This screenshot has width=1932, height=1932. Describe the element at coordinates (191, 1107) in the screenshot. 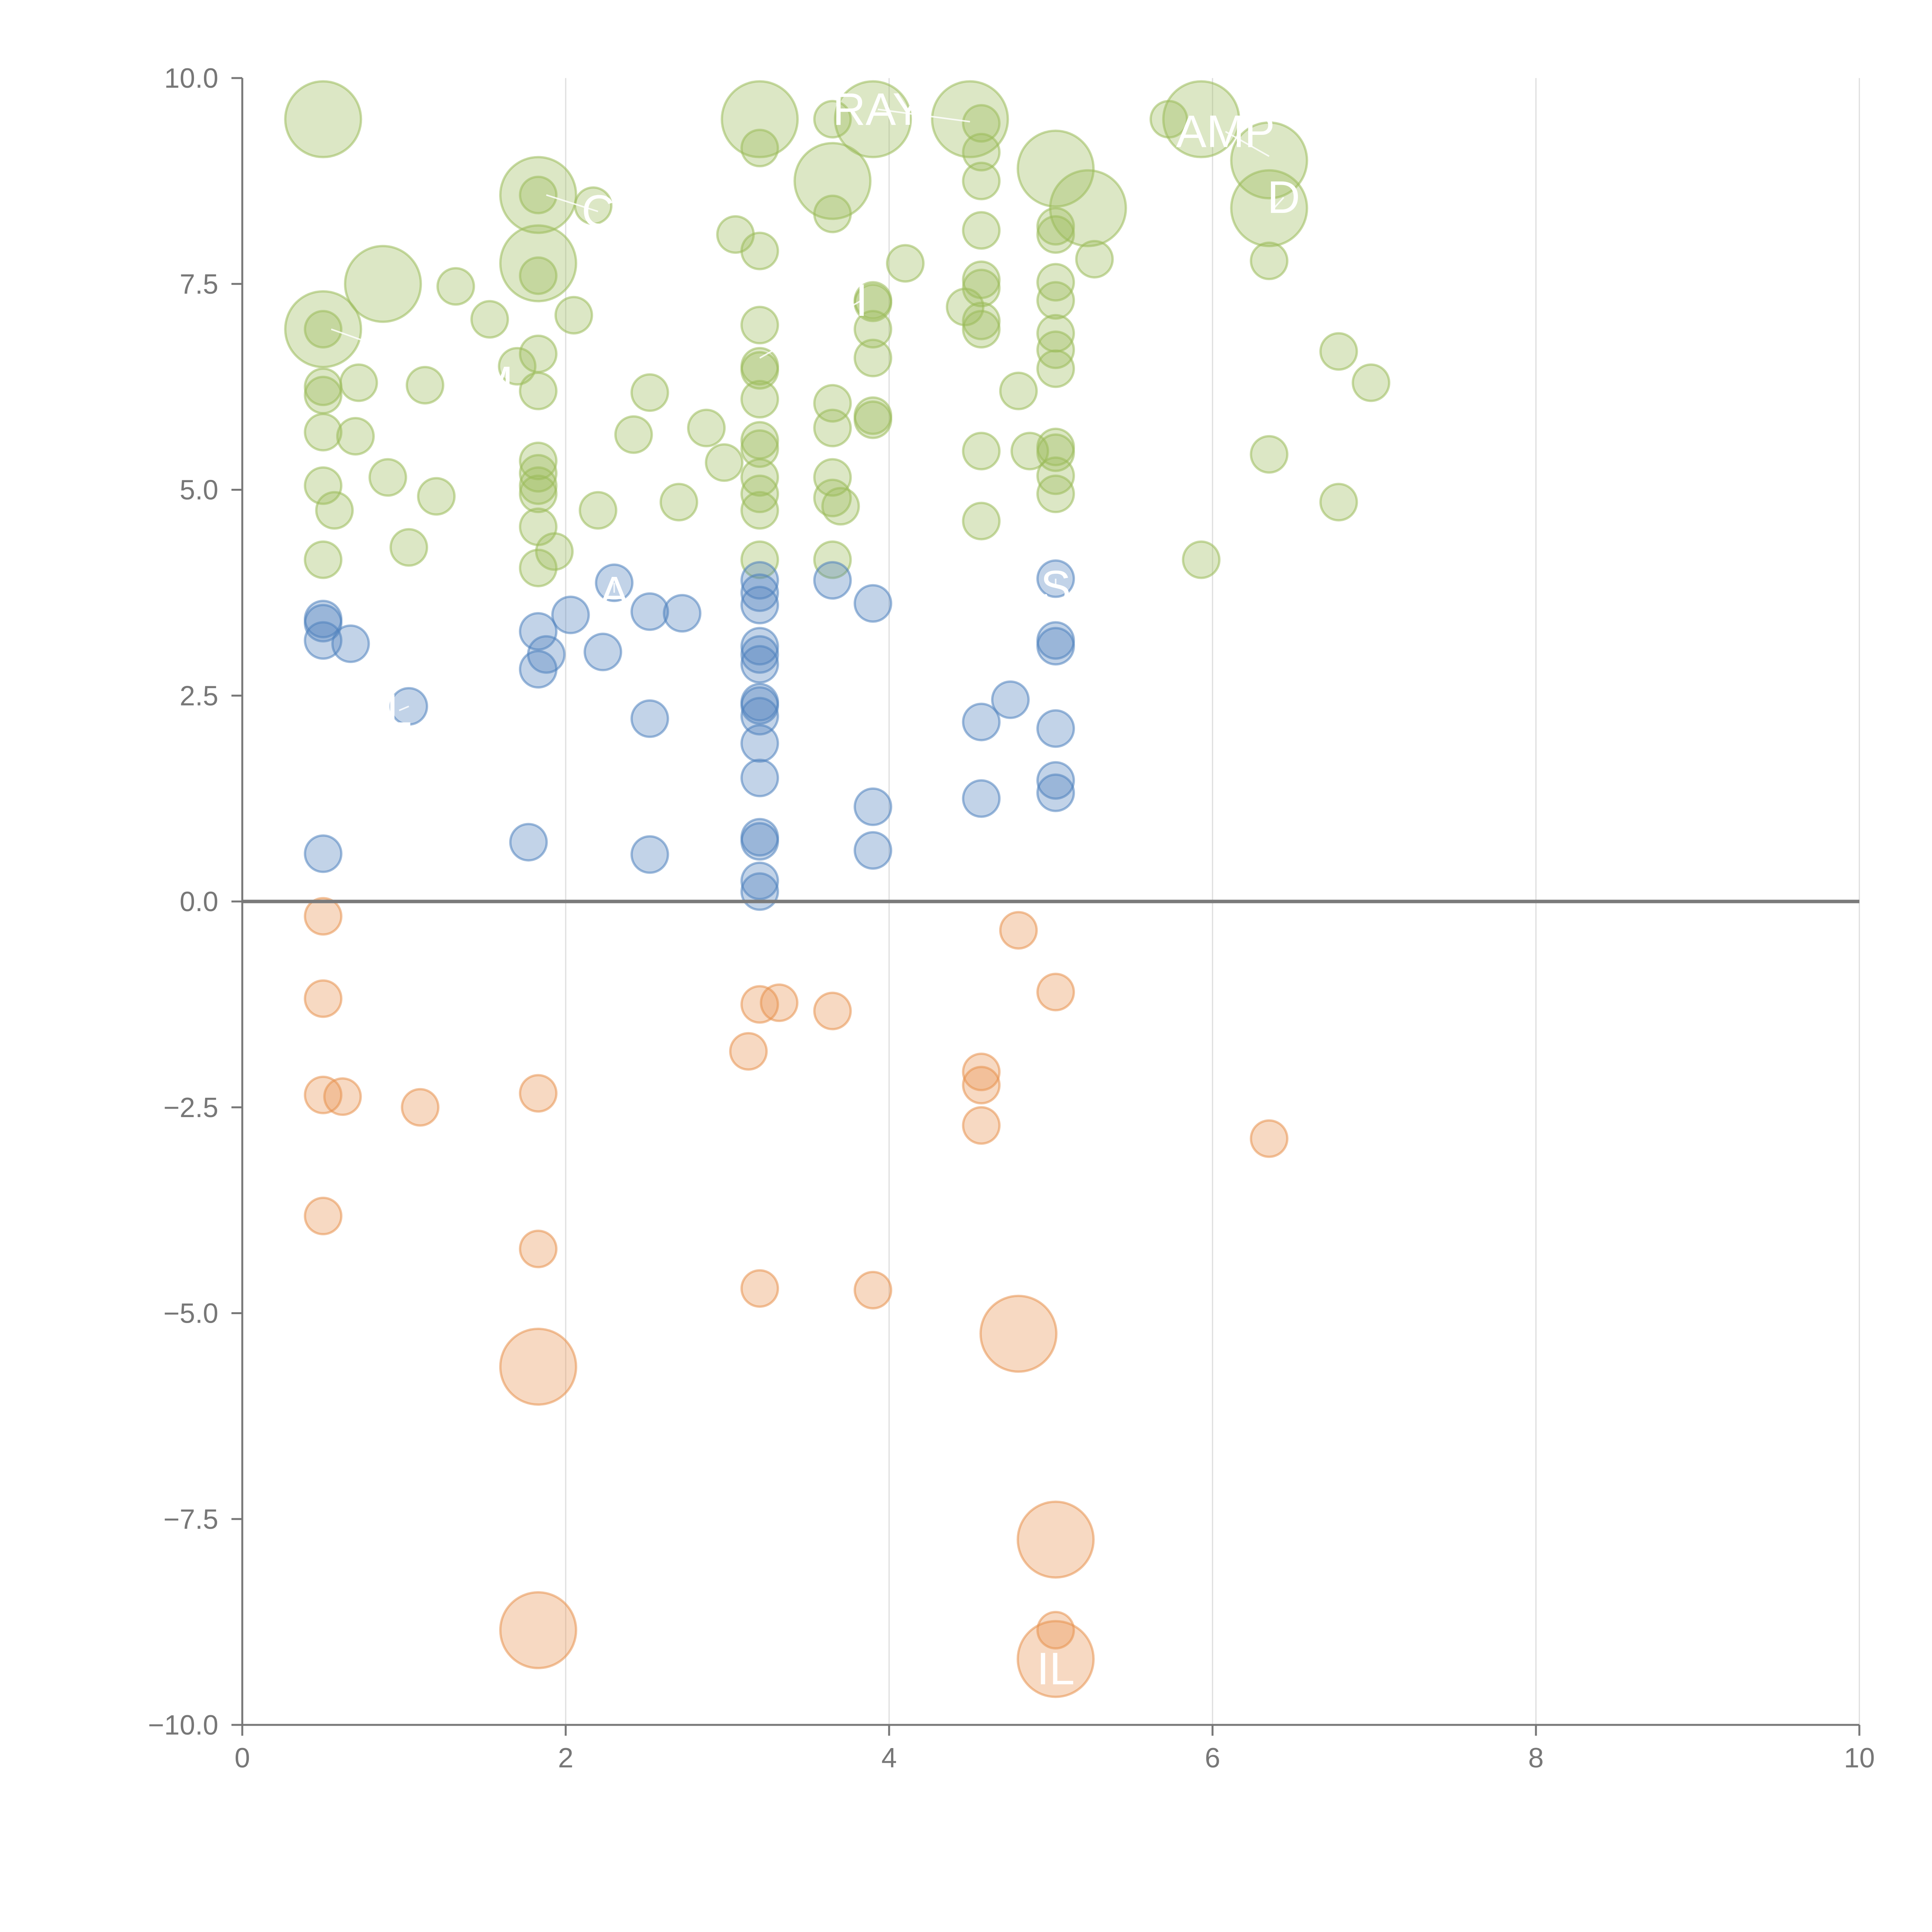

I see `y-tick-label: −2.5` at that location.